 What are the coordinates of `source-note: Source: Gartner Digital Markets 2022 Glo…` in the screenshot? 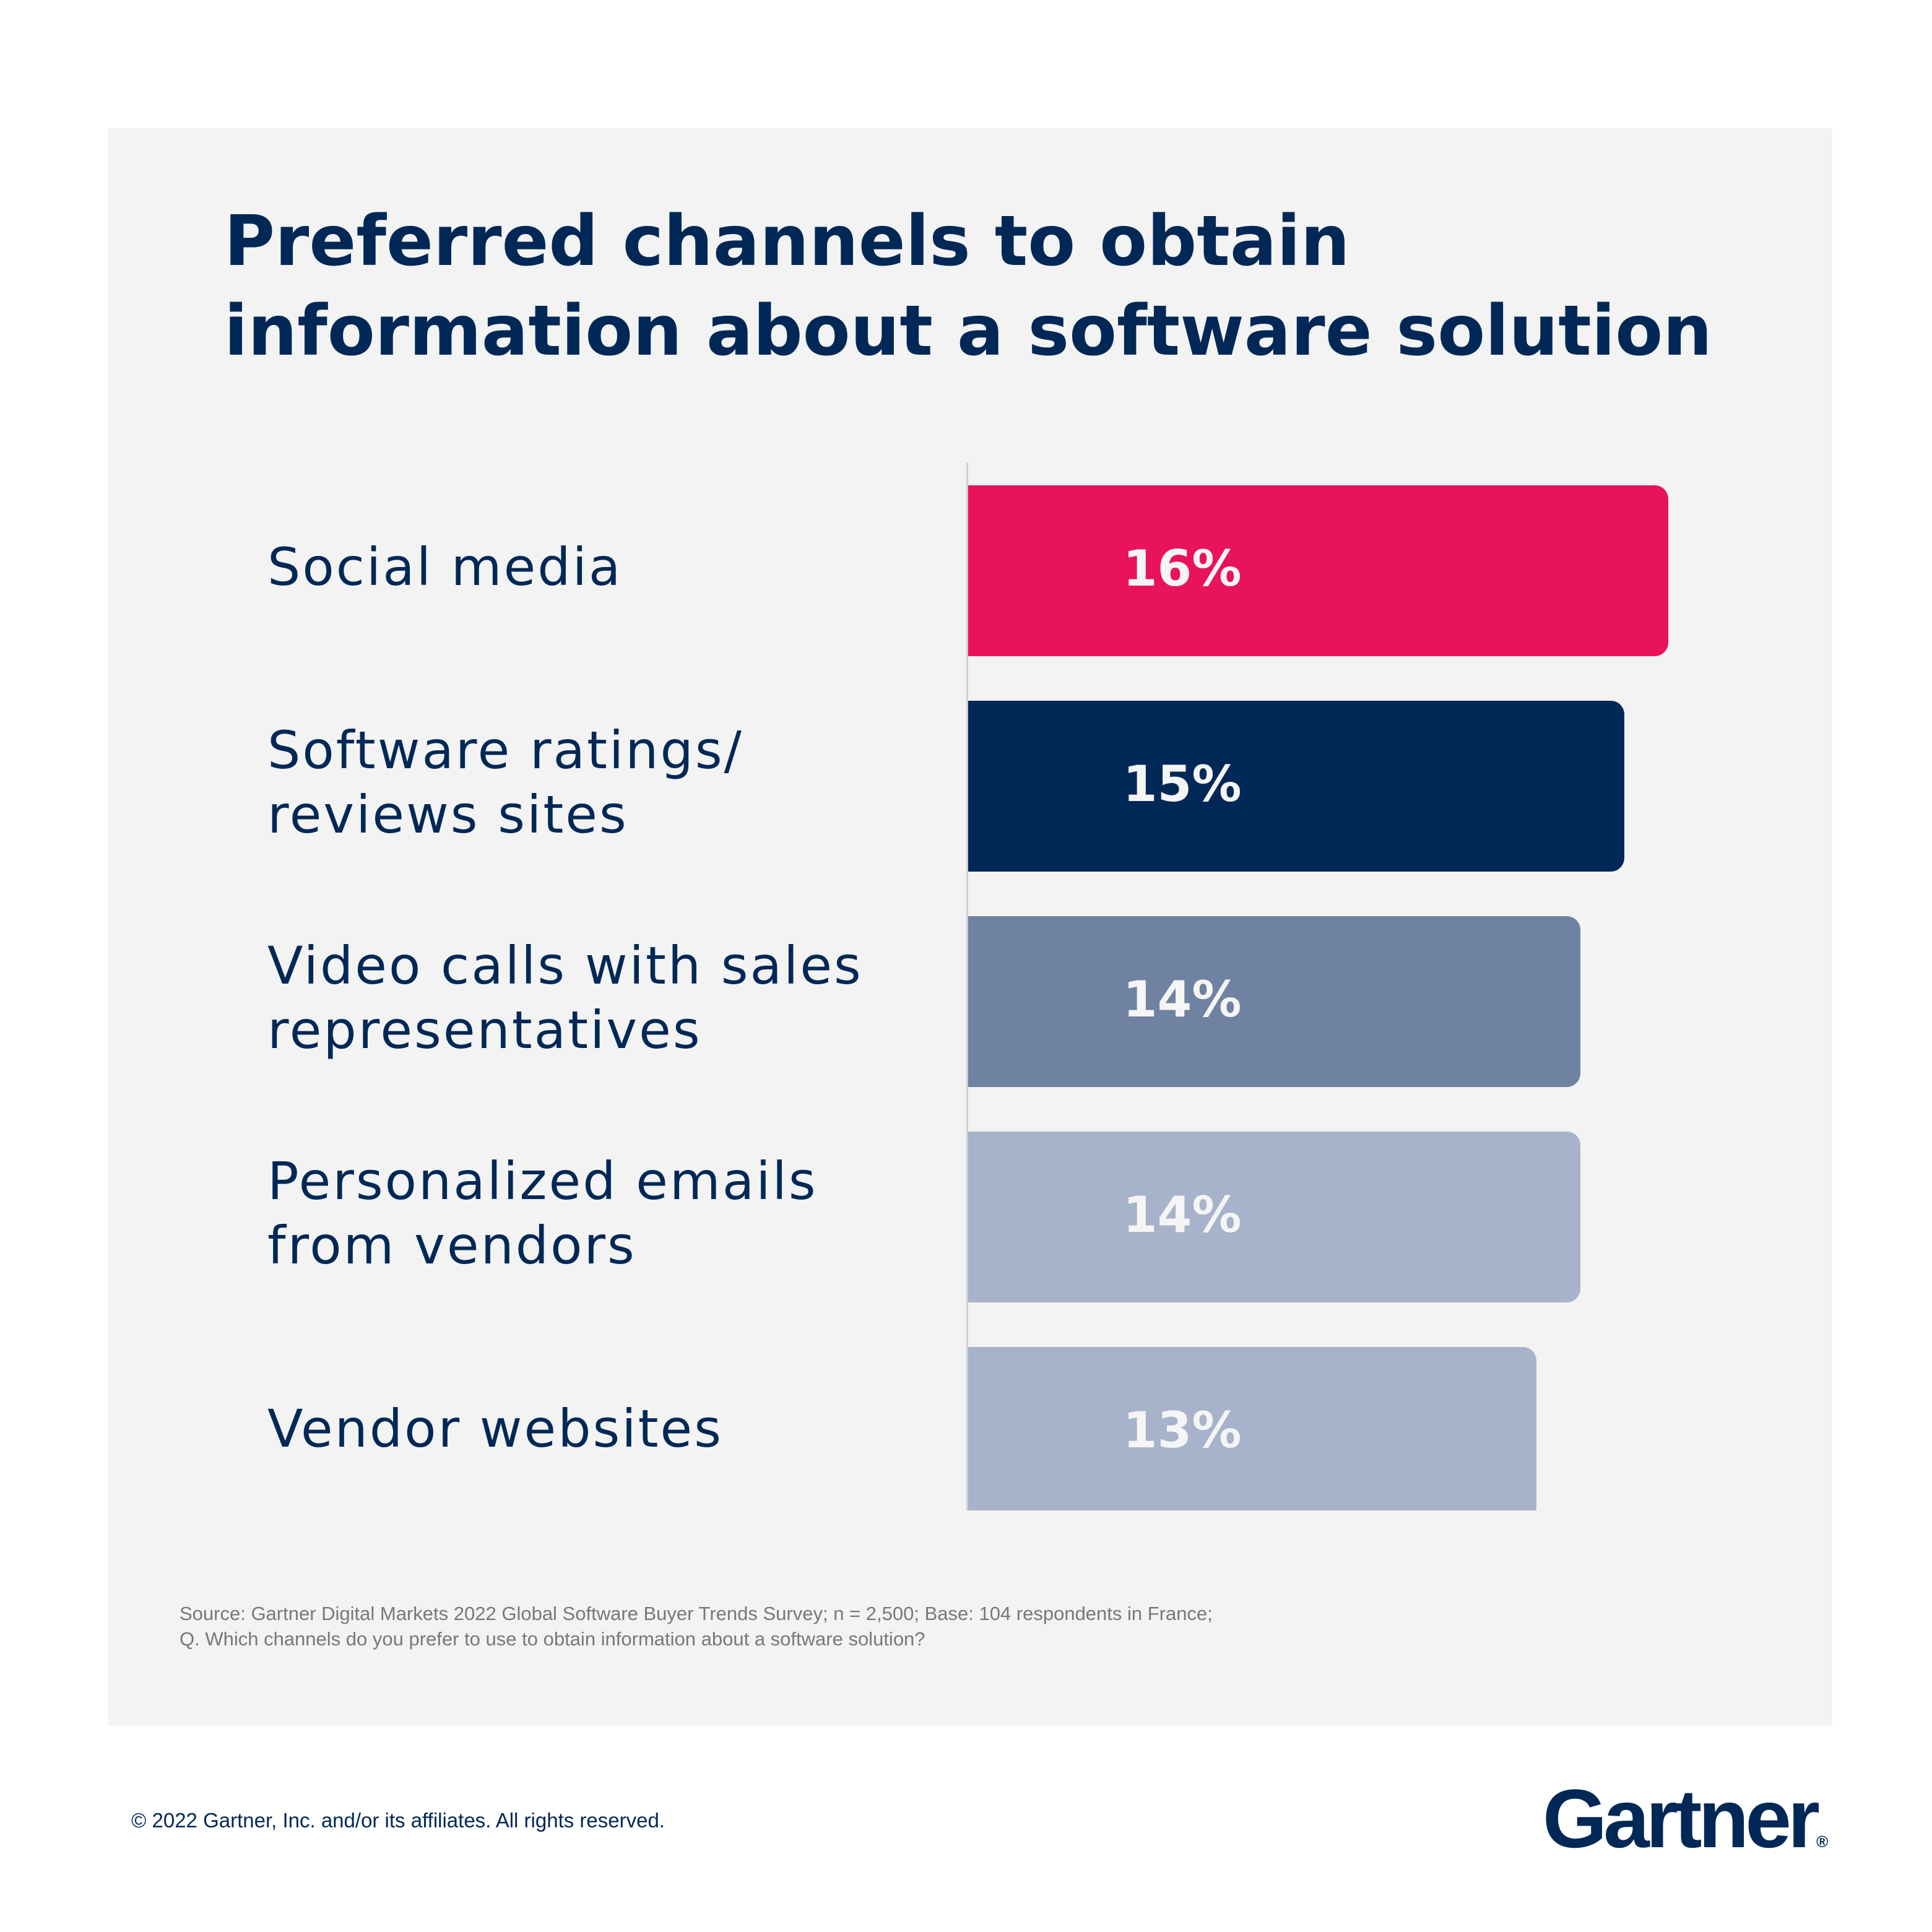 It's located at (696, 1626).